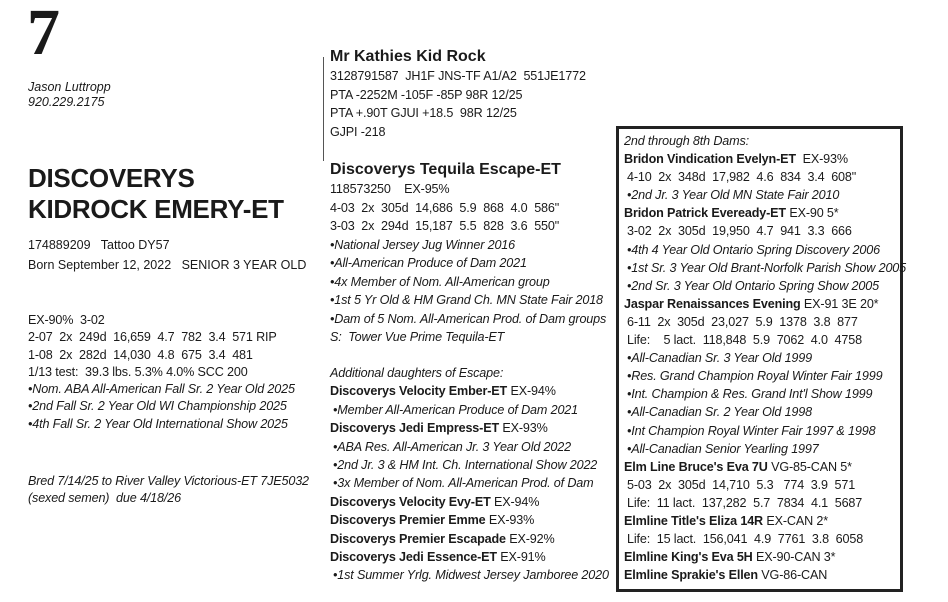 The image size is (948, 602). What do you see at coordinates (745, 539) in the screenshot?
I see `entry-text: Life: 15 lact. 156,041 4.9 7761 3.8 6058` at bounding box center [745, 539].